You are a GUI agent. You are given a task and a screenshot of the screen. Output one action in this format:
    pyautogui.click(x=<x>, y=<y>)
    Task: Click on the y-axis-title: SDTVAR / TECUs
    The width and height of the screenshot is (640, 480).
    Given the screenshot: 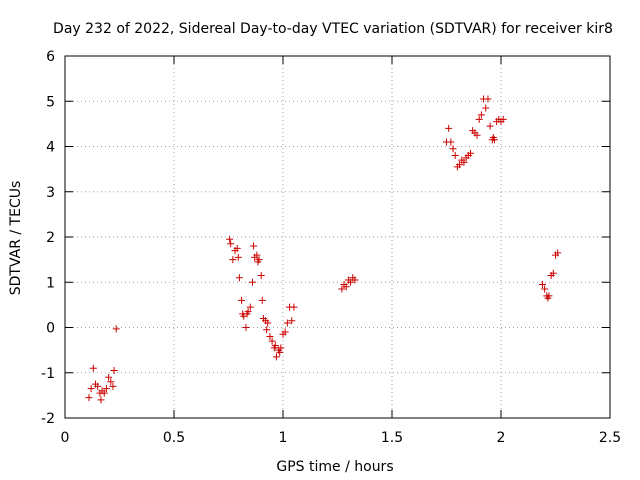 What is the action you would take?
    pyautogui.click(x=16, y=238)
    